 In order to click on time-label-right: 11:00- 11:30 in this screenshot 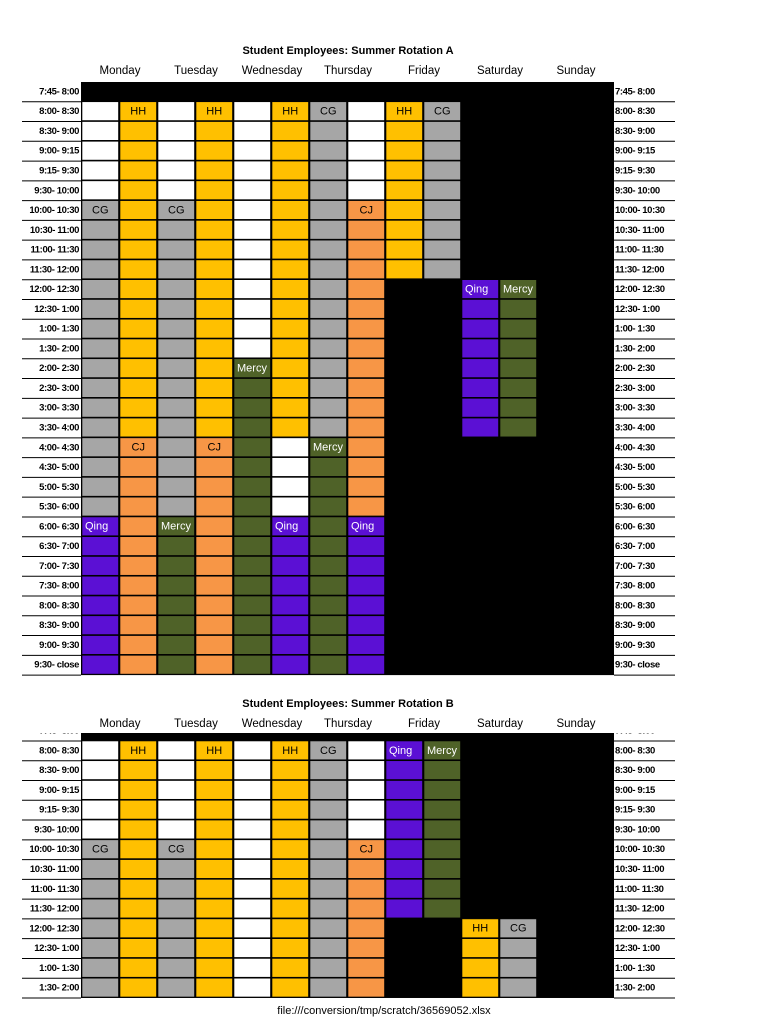, I will do `click(639, 250)`.